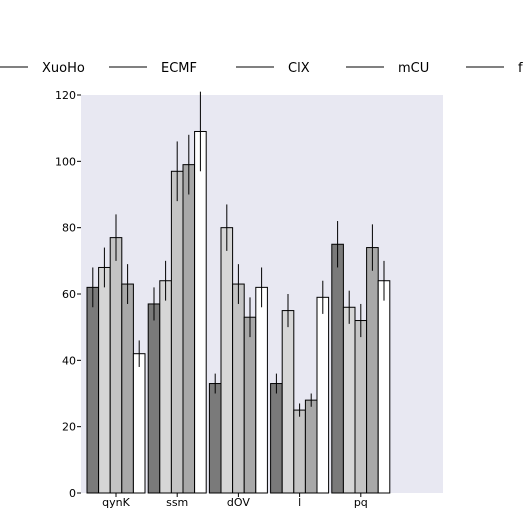 The height and width of the screenshot is (525, 525). I want to click on y-tick-label: 0, so click(72, 493).